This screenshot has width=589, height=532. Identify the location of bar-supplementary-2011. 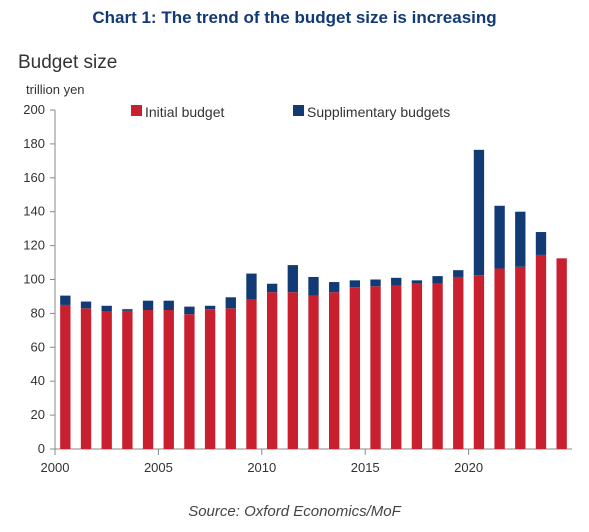
(292, 279).